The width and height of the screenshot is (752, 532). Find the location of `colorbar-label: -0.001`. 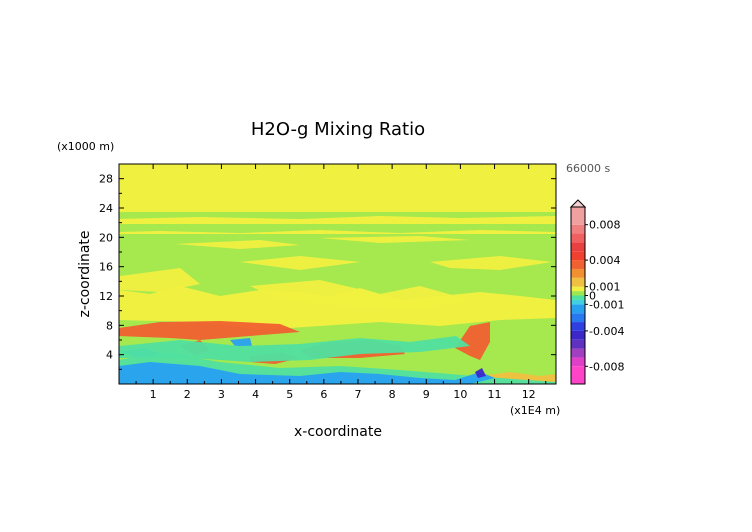

colorbar-label: -0.001 is located at coordinates (606, 304).